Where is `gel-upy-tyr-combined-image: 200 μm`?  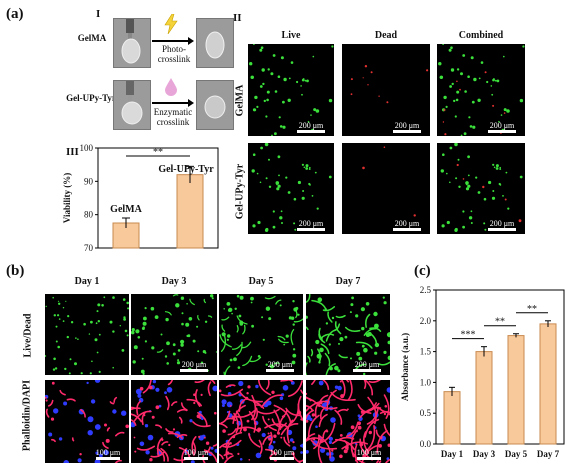 gel-upy-tyr-combined-image: 200 μm is located at coordinates (481, 188).